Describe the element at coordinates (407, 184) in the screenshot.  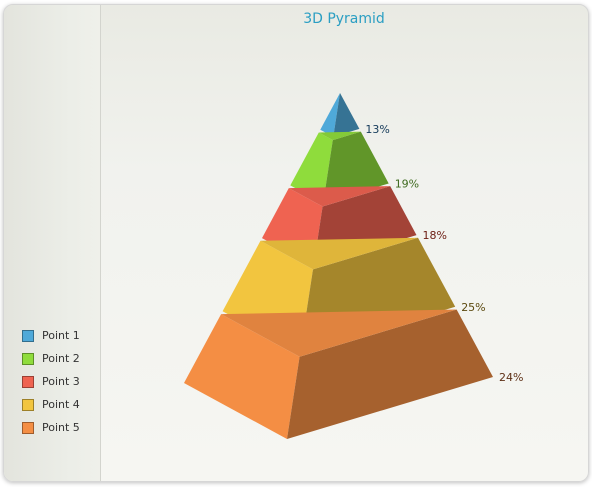
I see `data-label: 19%` at that location.